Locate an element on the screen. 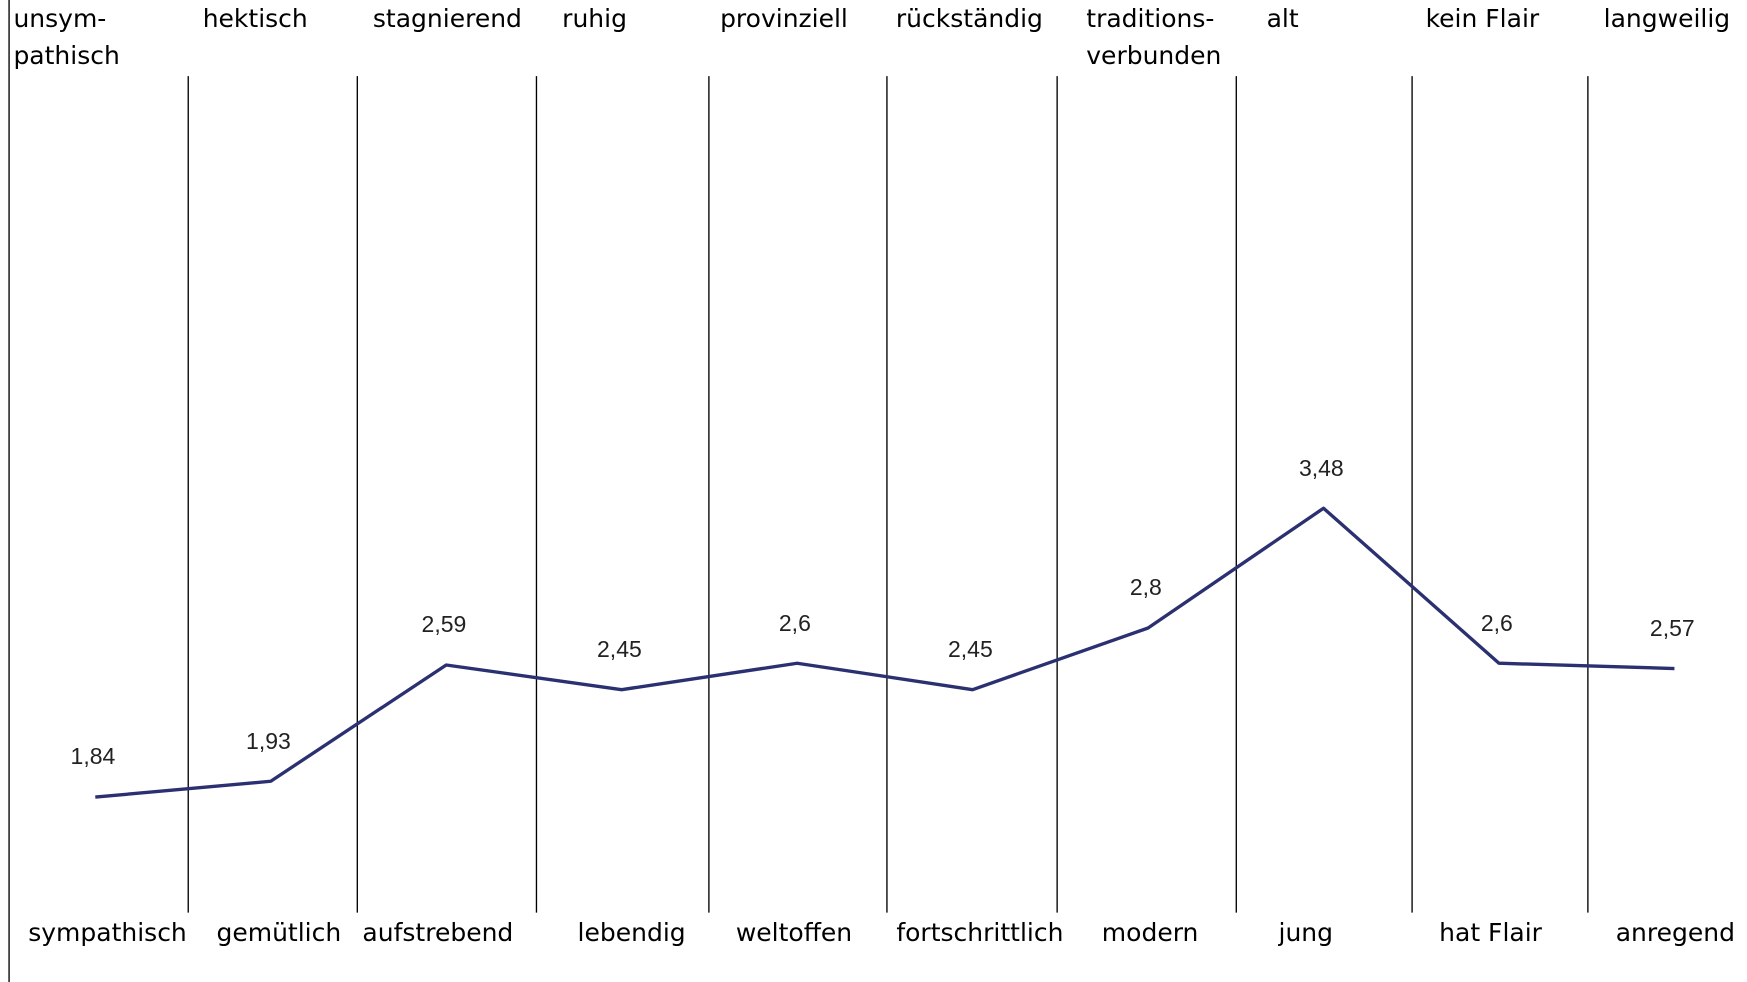  value-label: 2,59 is located at coordinates (444, 624).